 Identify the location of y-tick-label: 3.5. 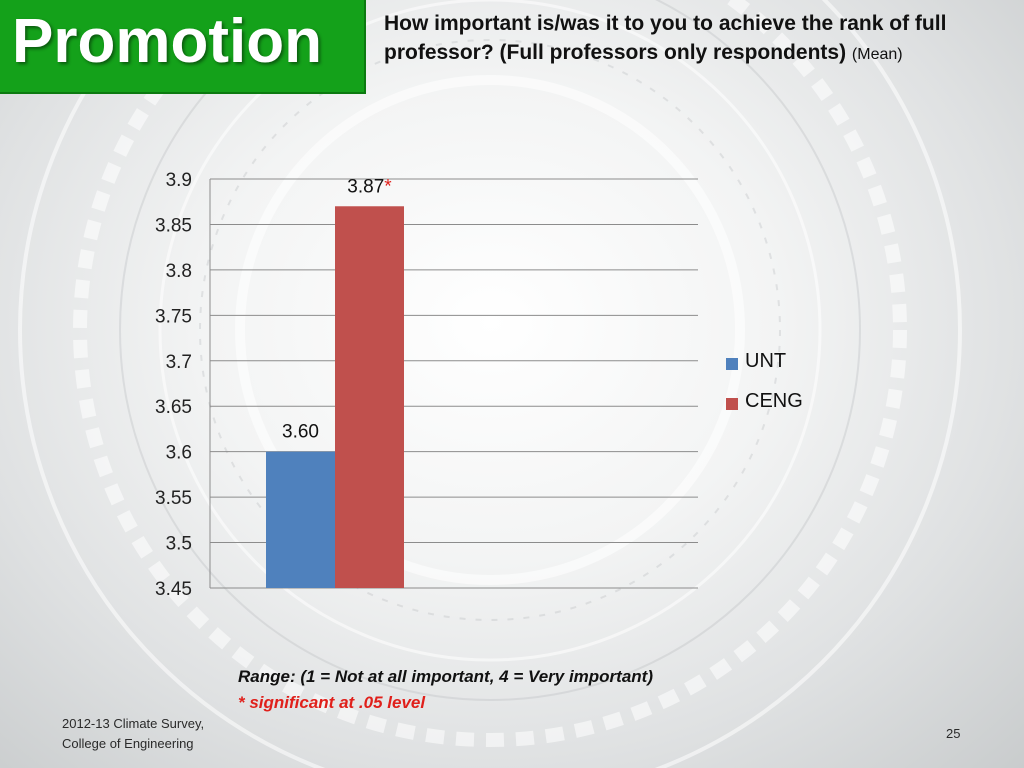
(179, 544).